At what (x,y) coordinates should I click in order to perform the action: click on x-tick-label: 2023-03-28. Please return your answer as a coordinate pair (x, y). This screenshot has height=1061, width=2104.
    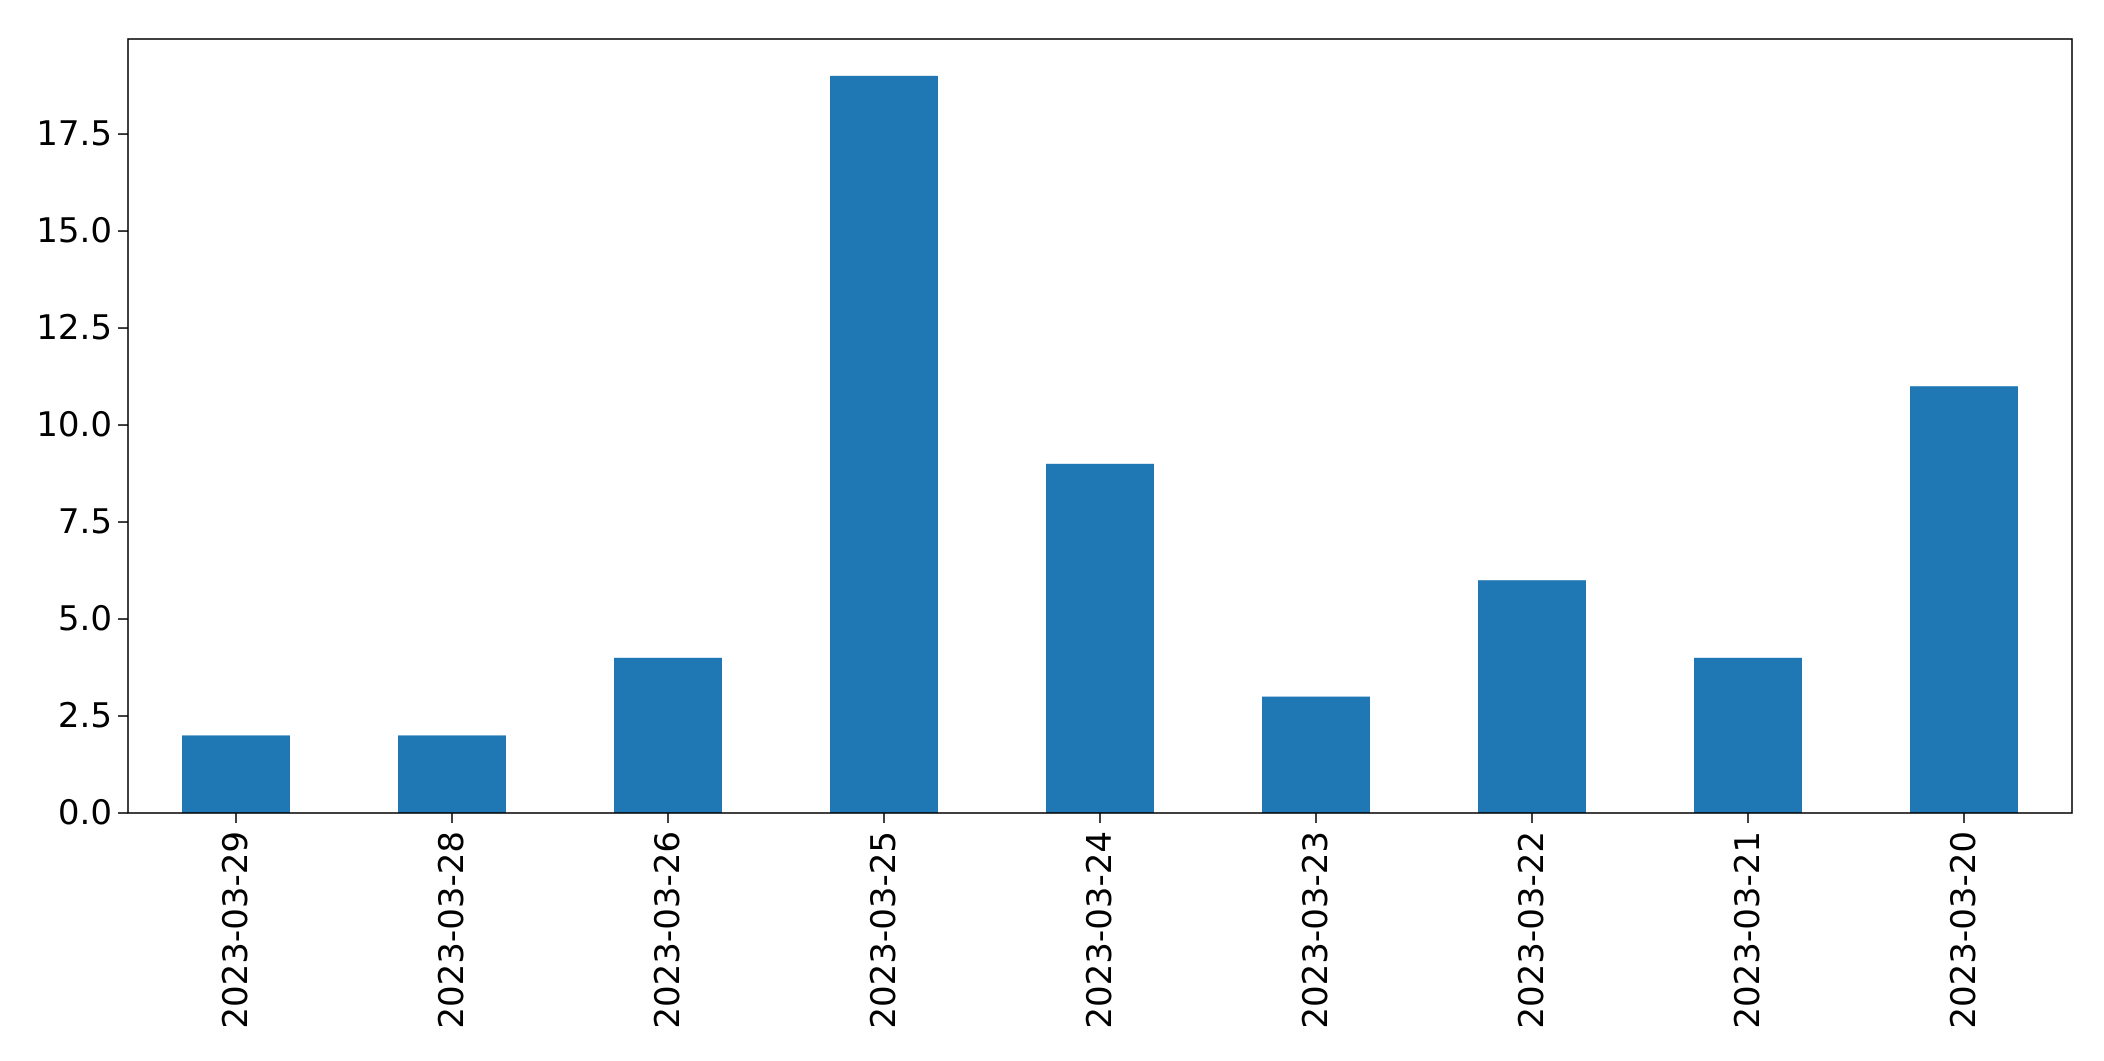
    Looking at the image, I should click on (452, 930).